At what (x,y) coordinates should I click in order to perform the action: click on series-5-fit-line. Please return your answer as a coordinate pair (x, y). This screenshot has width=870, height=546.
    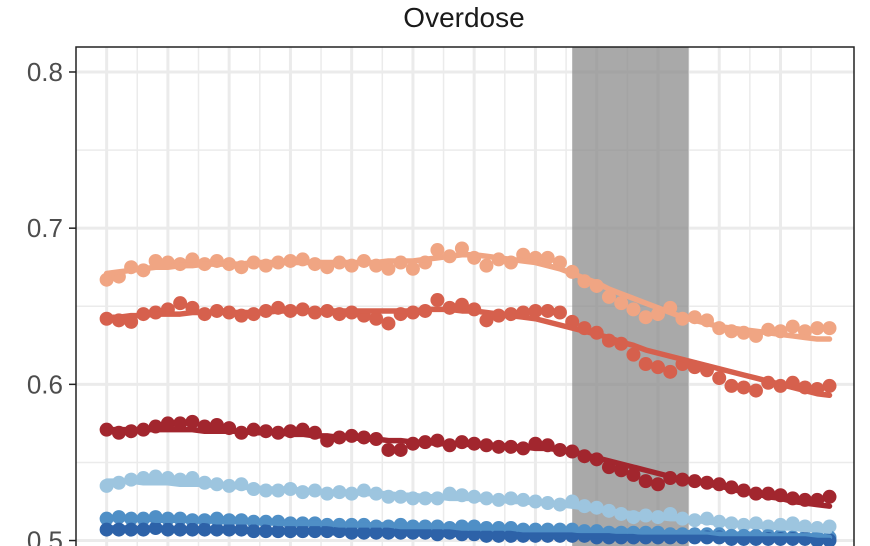
    Looking at the image, I should click on (468, 528).